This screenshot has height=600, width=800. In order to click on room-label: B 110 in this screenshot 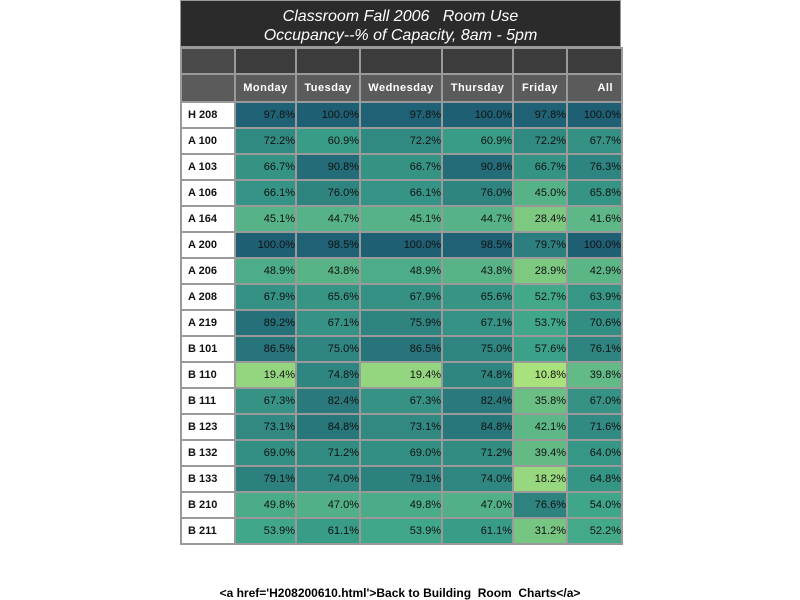, I will do `click(208, 375)`.